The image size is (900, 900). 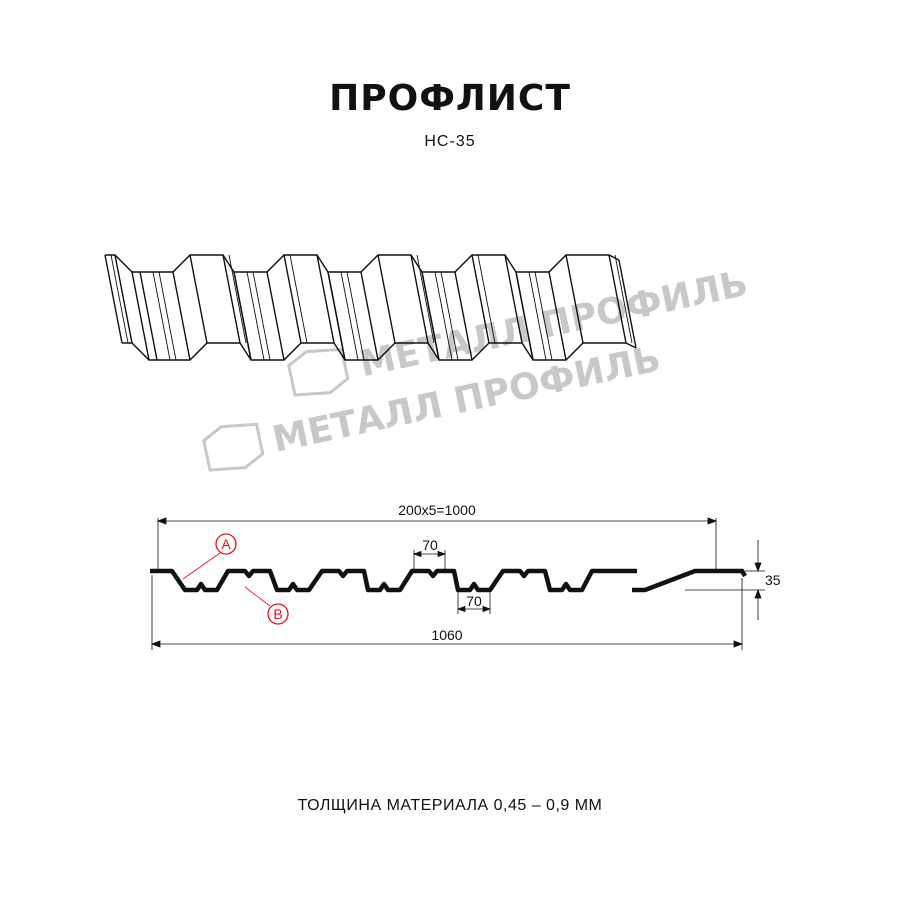 I want to click on callout-b, so click(x=266, y=605).